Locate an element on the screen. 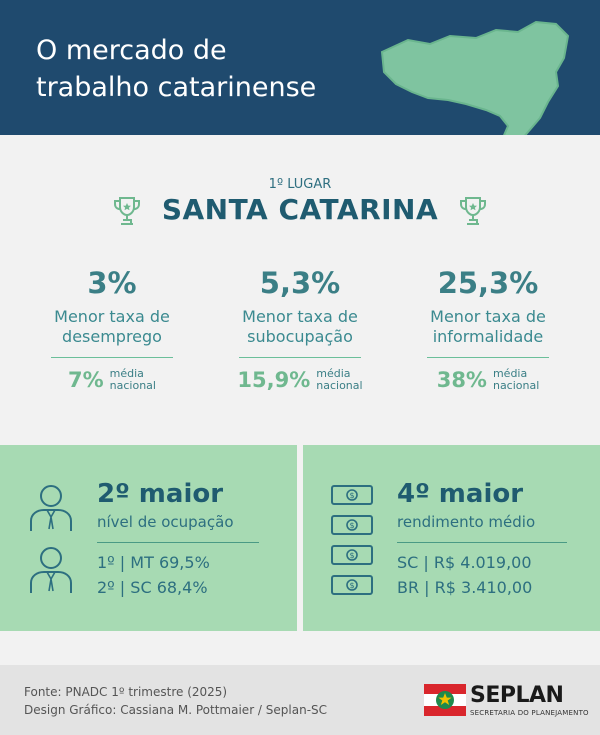 The image size is (600, 735). occupation-subtitle: nível de ocupação is located at coordinates (165, 522).